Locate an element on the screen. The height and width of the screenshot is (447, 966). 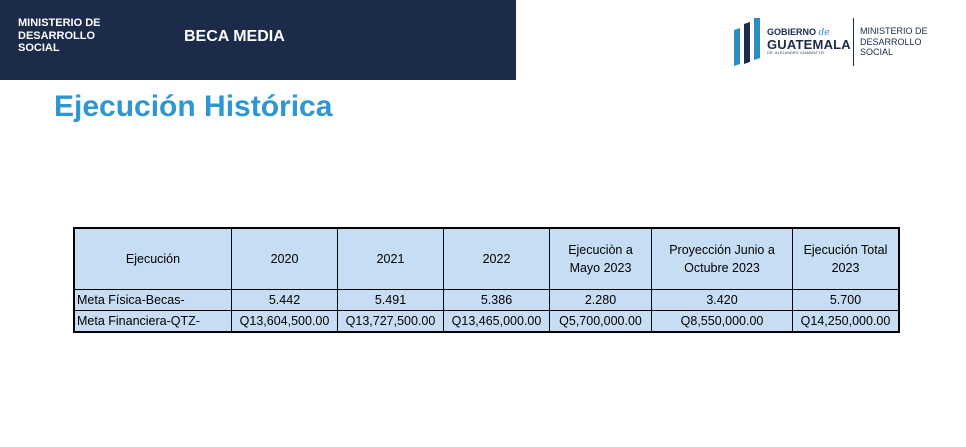
page-title: Ejecución Histórica is located at coordinates (193, 106).